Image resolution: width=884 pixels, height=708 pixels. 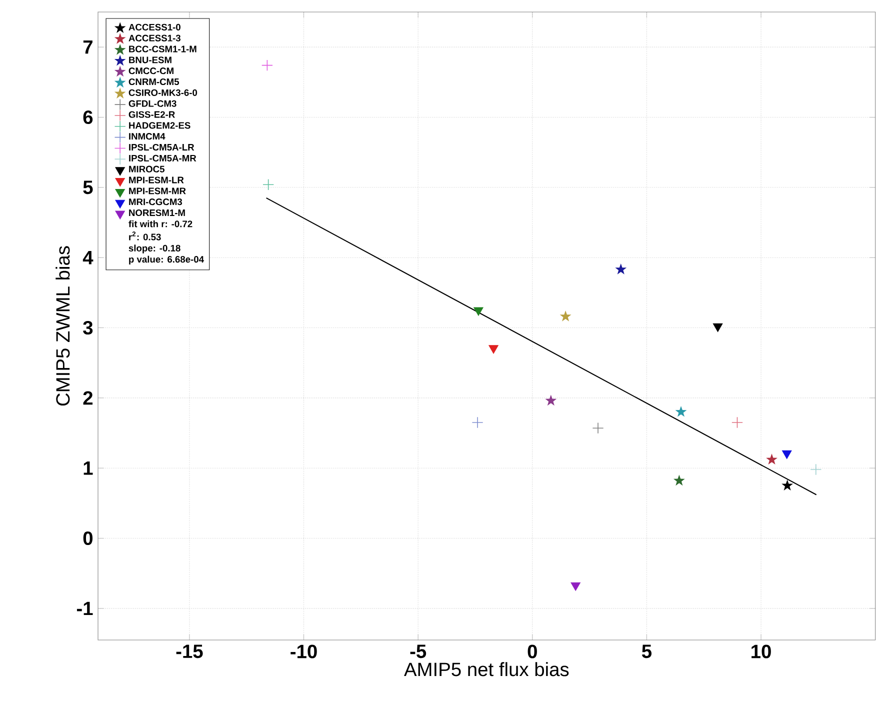 I want to click on legend-label: MPI-ESM-MR, so click(x=157, y=191).